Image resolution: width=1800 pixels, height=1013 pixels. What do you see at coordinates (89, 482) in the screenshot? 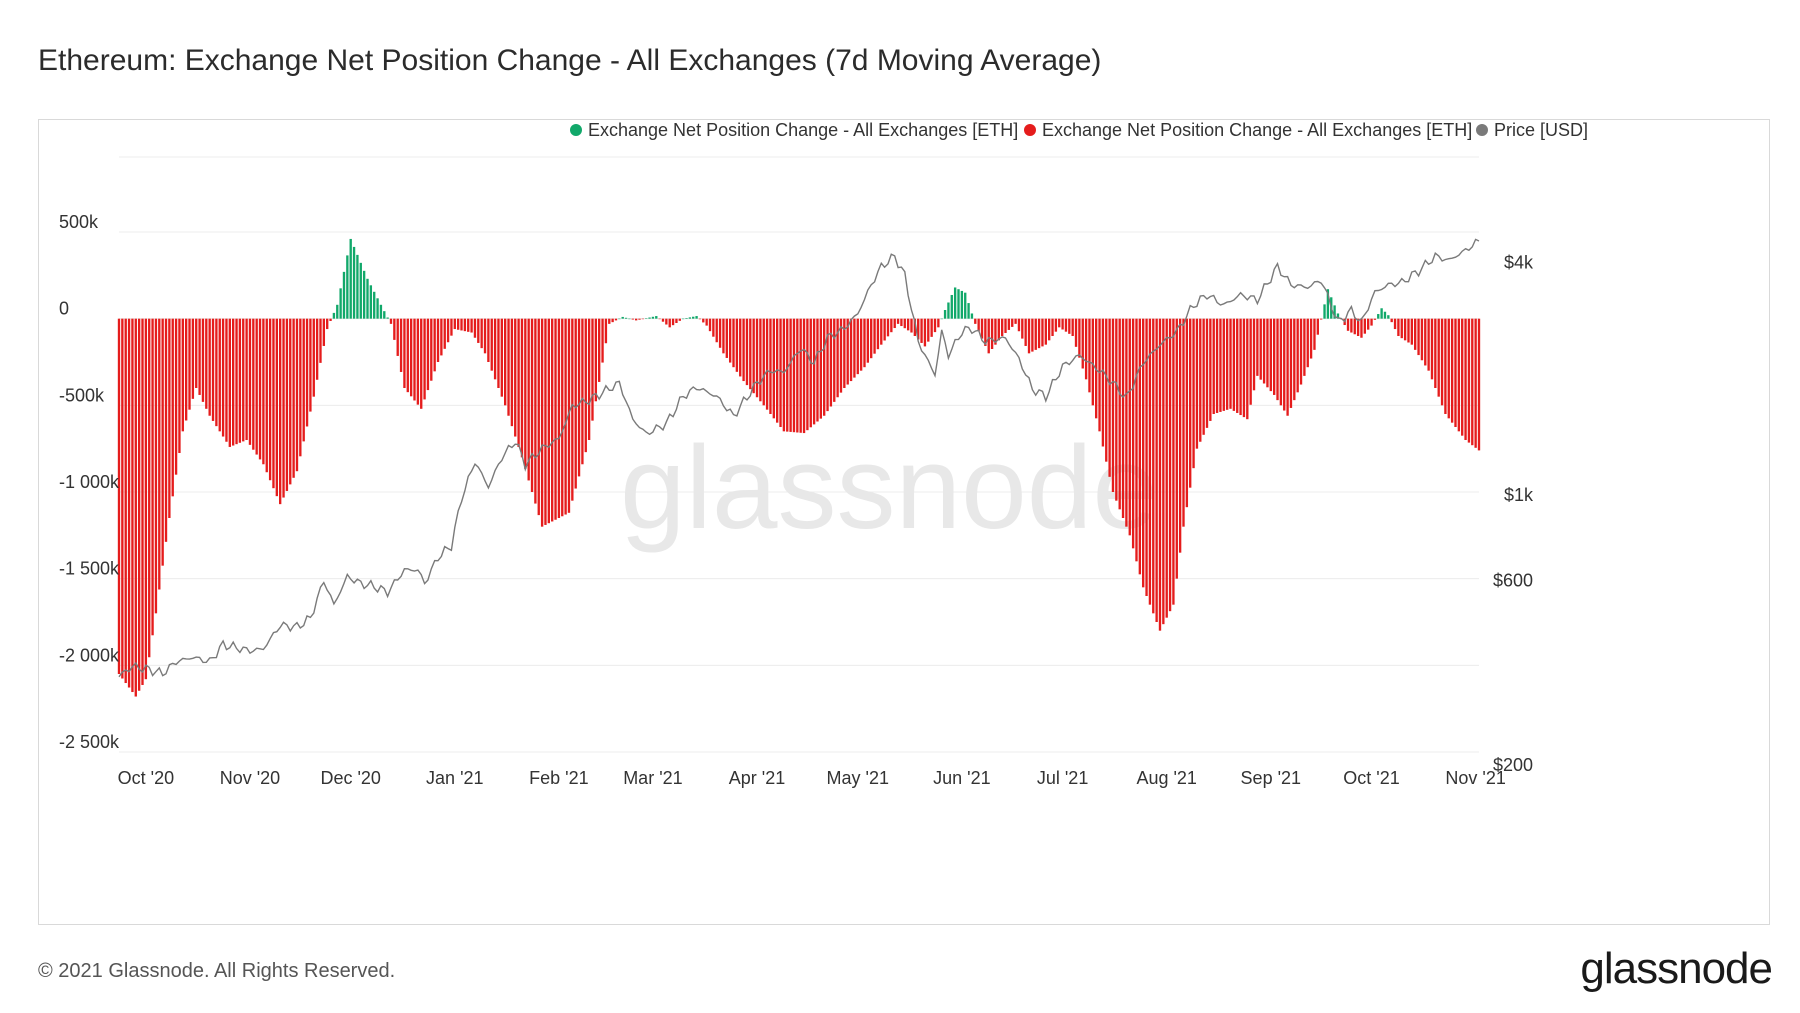
I see `y-tick-label: -1 000k` at bounding box center [89, 482].